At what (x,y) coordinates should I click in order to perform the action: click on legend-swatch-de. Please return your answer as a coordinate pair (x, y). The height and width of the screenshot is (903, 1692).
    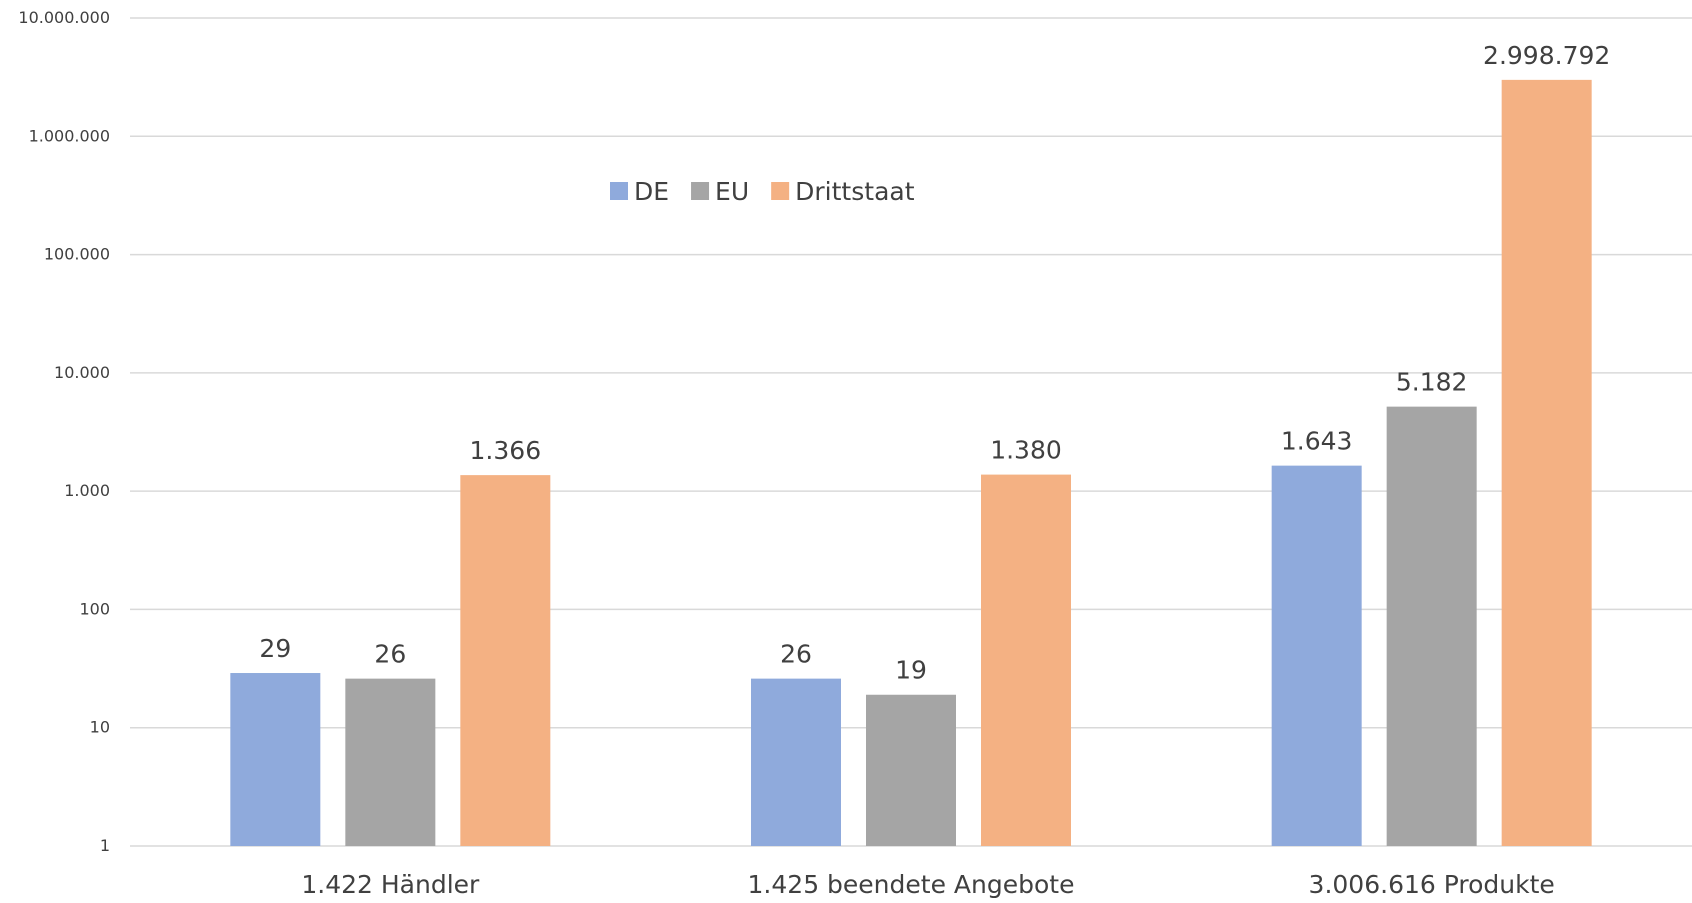
    Looking at the image, I should click on (619, 191).